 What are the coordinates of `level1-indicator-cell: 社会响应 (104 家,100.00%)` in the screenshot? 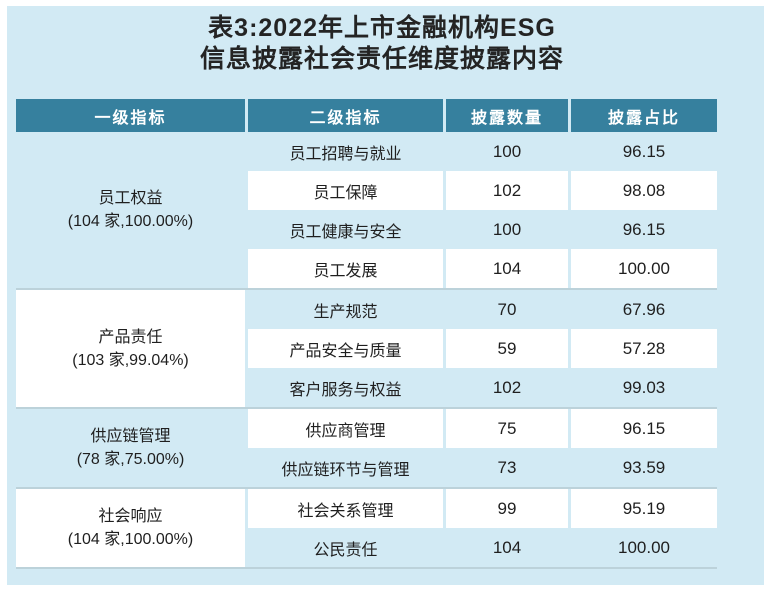 It's located at (130, 528).